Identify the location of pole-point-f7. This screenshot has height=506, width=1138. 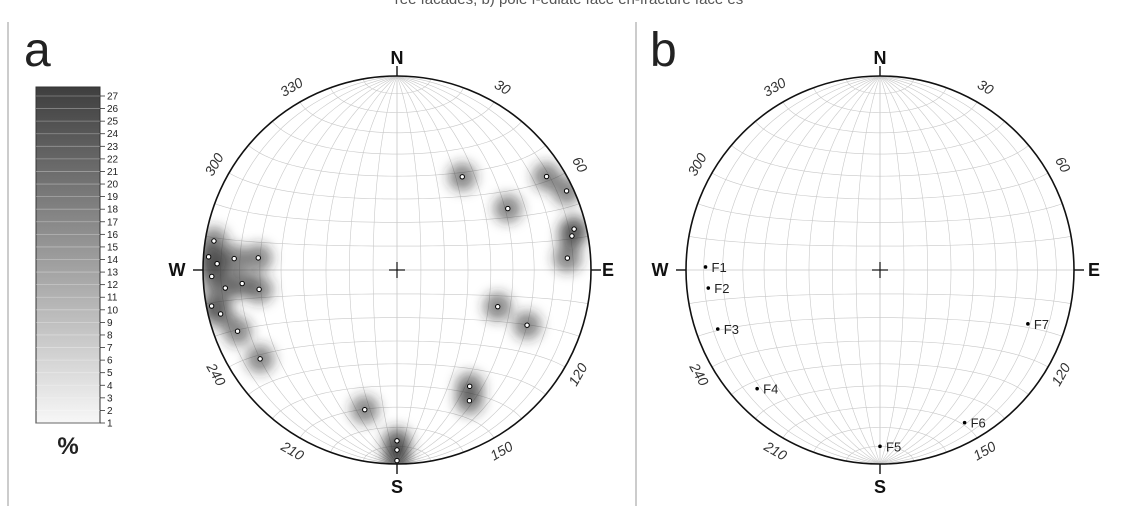
(1028, 324).